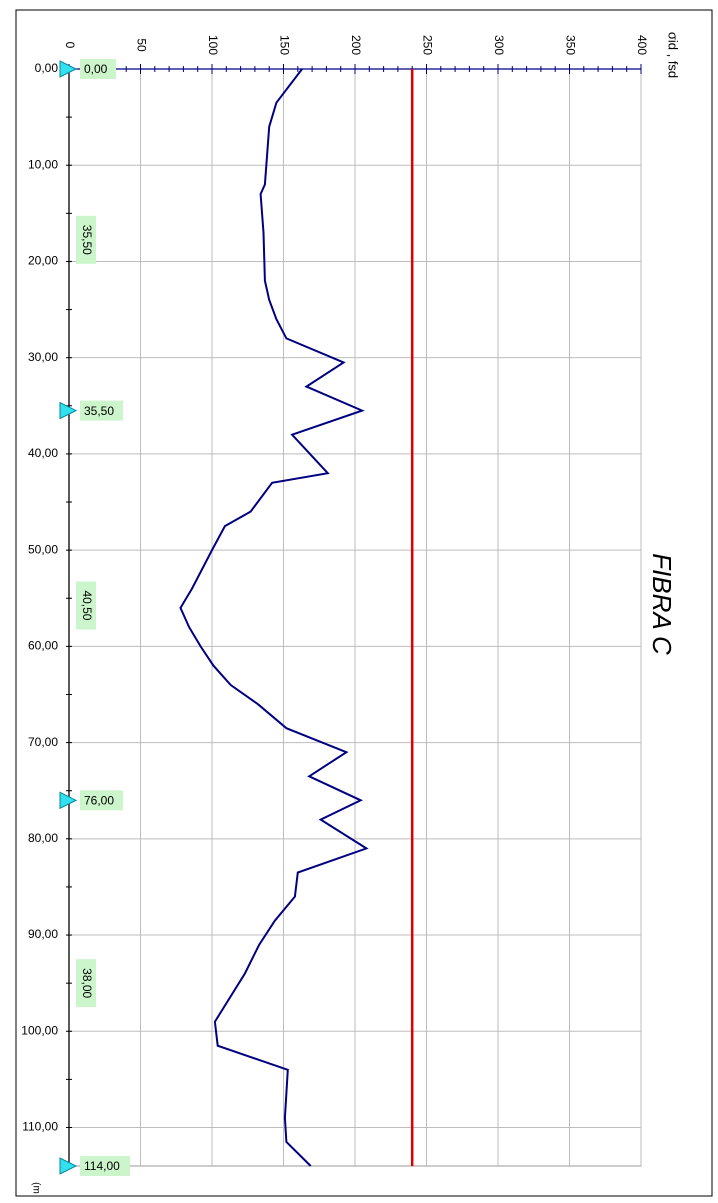  I want to click on value-tick-label: 150, so click(284, 45).